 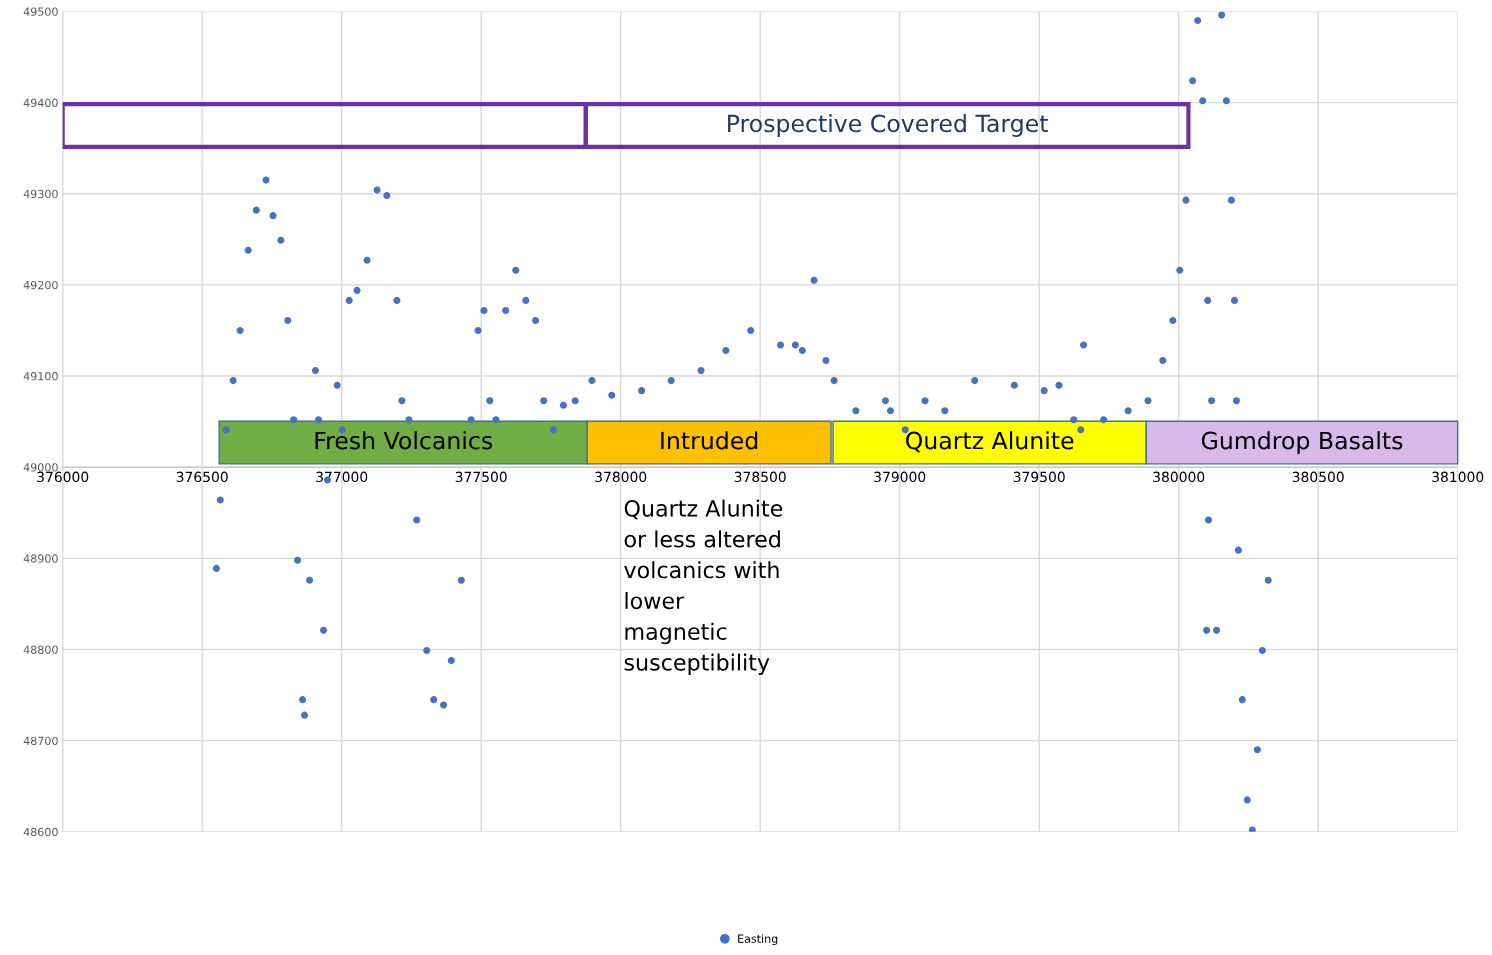 What do you see at coordinates (40, 285) in the screenshot?
I see `y-tick-label: 49200` at bounding box center [40, 285].